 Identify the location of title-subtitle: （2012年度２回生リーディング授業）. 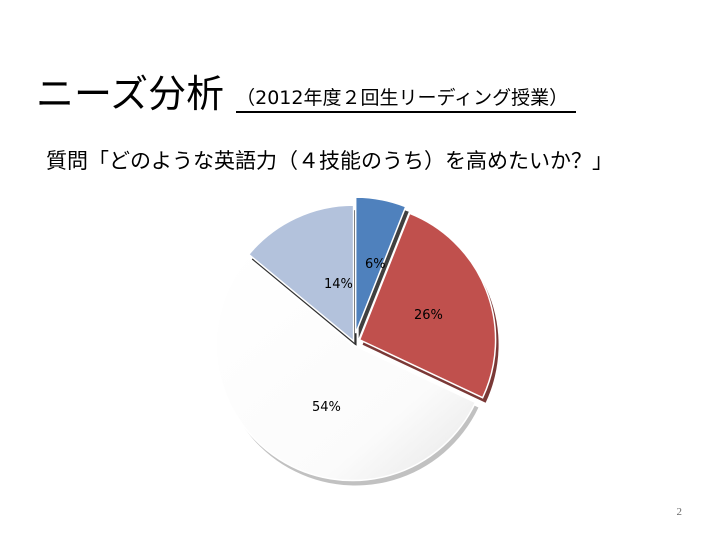
(406, 99).